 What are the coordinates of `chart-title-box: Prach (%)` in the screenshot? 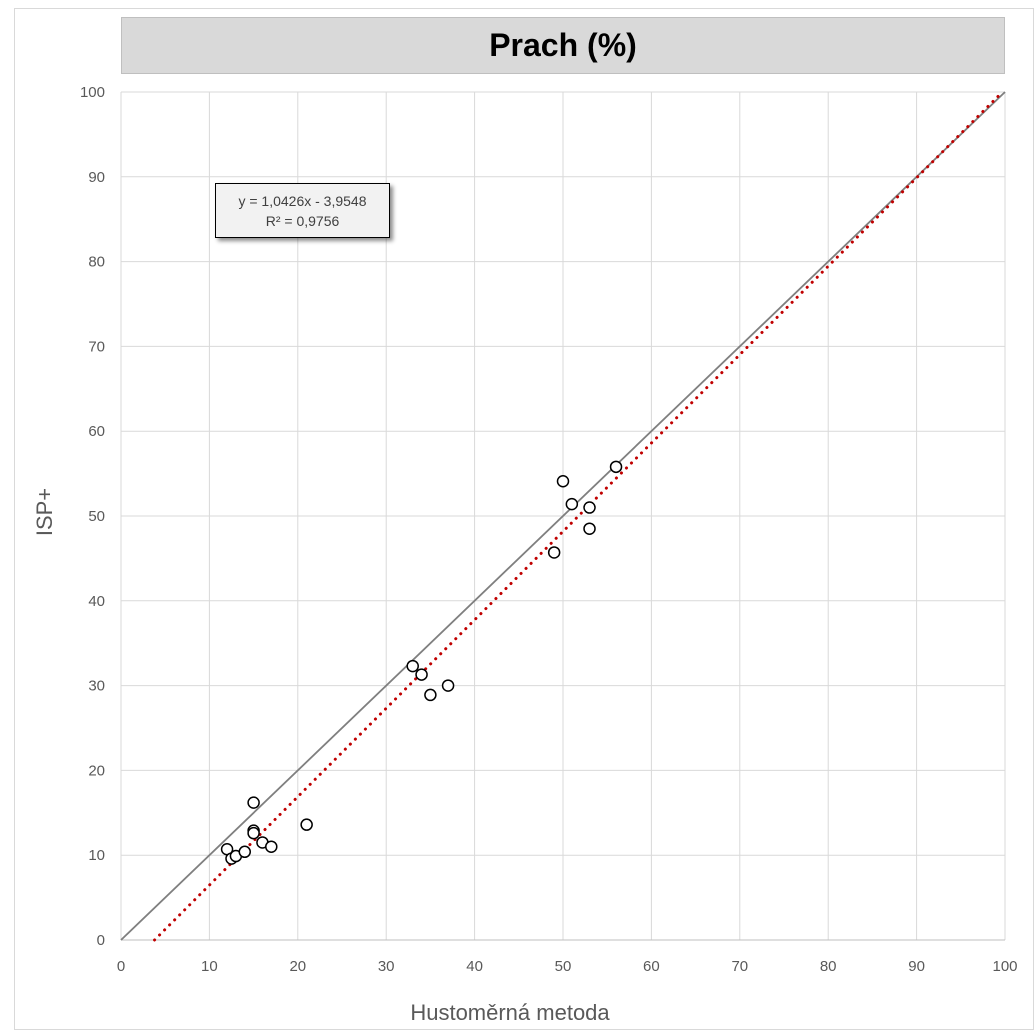 It's located at (563, 45).